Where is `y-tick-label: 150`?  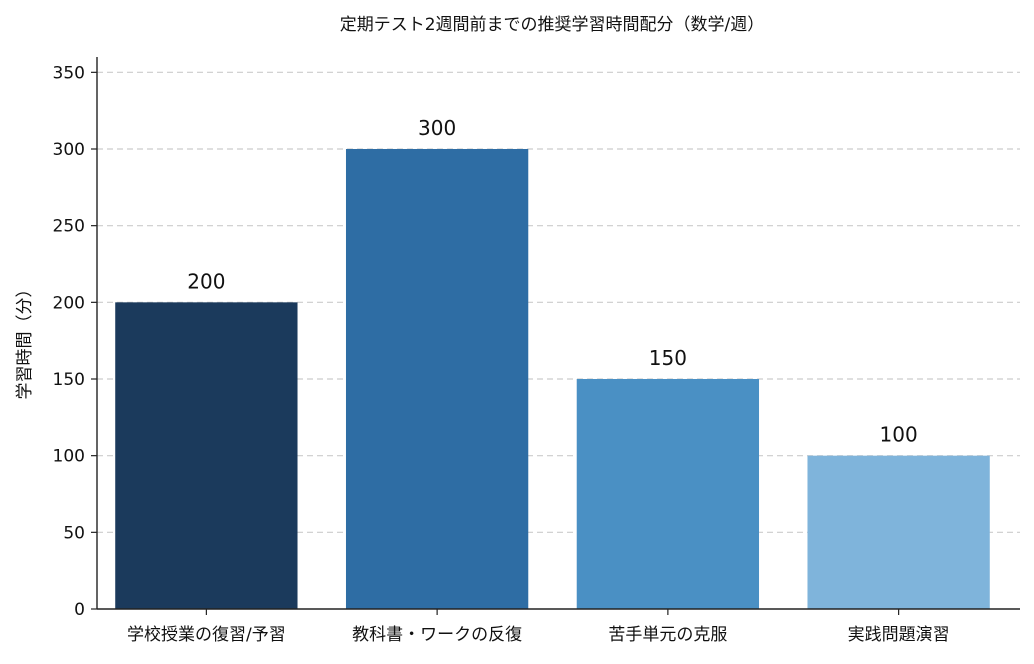 y-tick-label: 150 is located at coordinates (69, 380).